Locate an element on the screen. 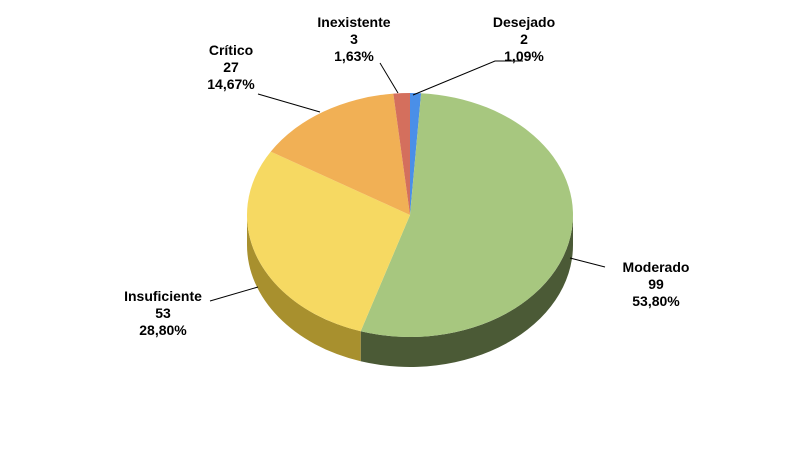 This screenshot has height=466, width=803. leader-line-inexistente is located at coordinates (389, 78).